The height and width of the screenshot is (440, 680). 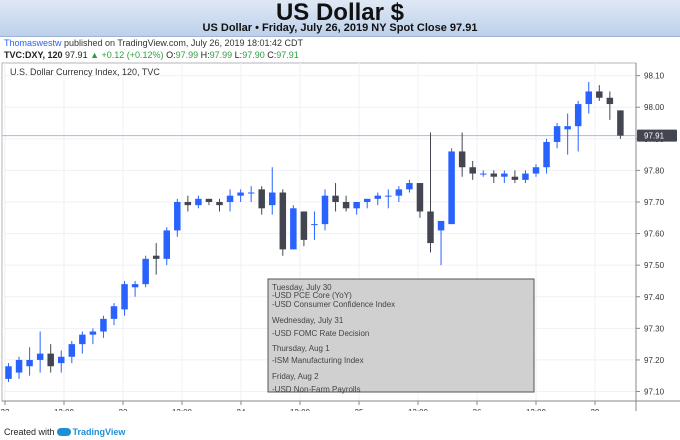 I want to click on current-price-label: 97.91, so click(x=654, y=136).